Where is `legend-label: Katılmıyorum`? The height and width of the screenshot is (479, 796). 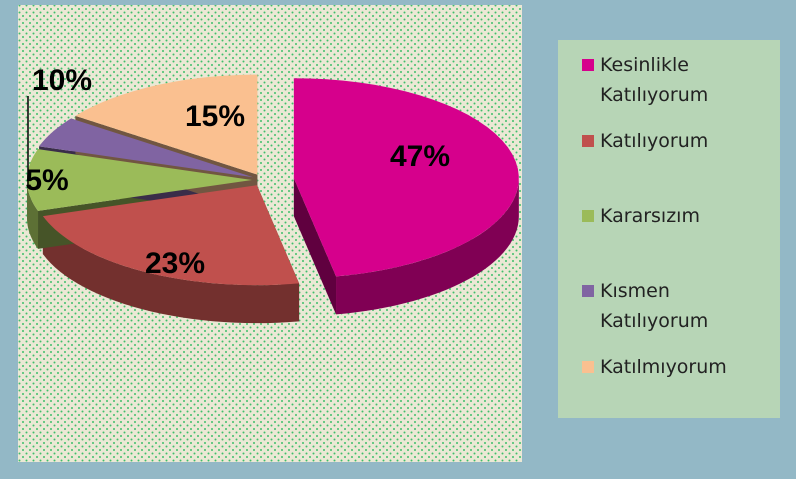
legend-label: Katılmıyorum is located at coordinates (663, 367).